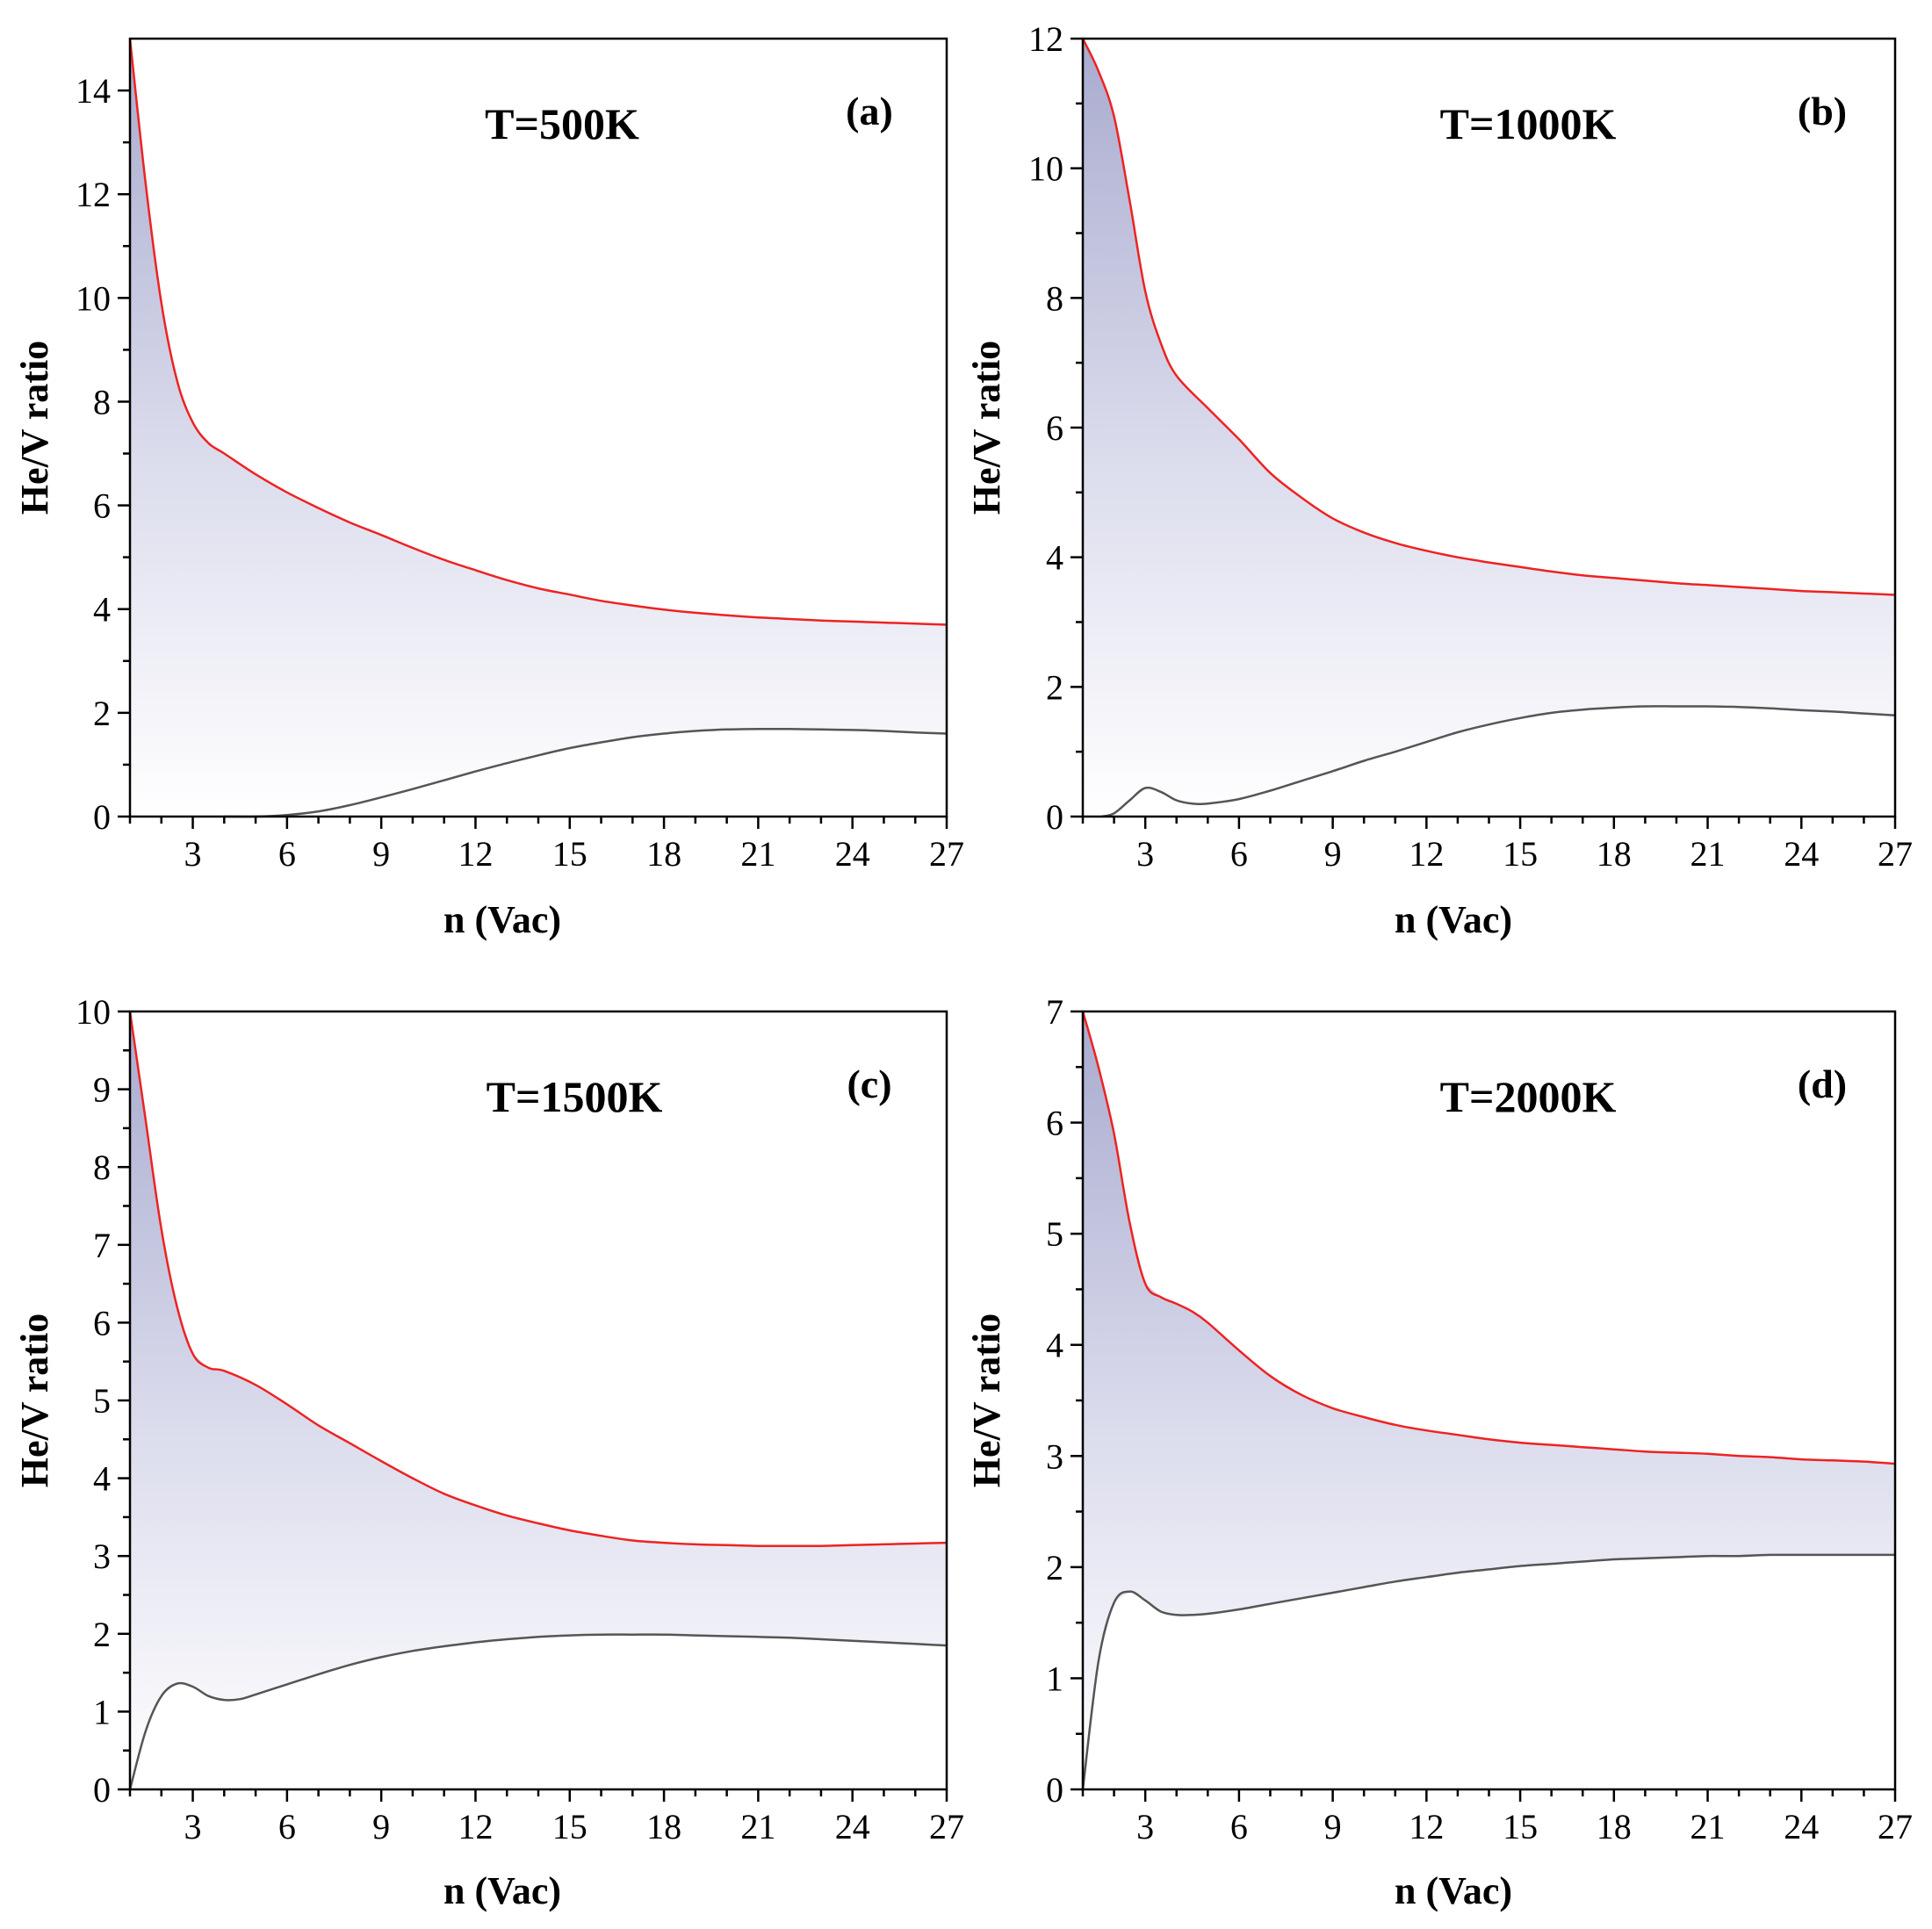  What do you see at coordinates (102, 1090) in the screenshot?
I see `y-tick-label: 9` at bounding box center [102, 1090].